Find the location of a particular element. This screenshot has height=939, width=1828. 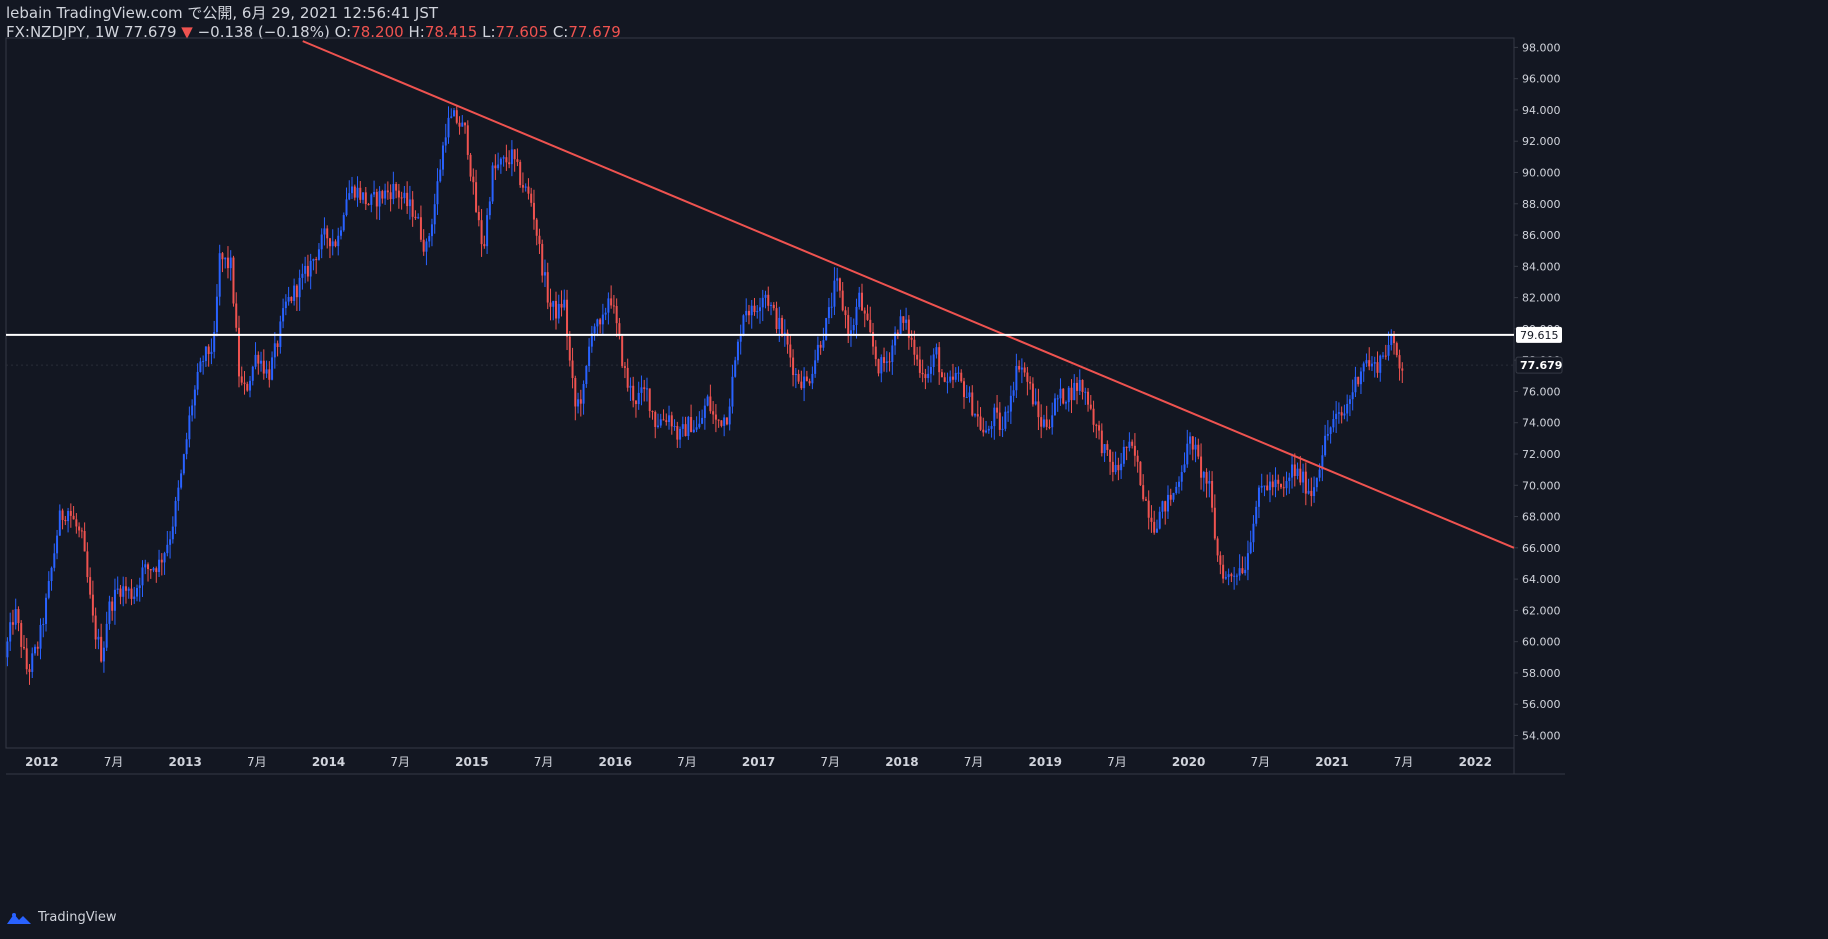

price-tick-label: 98.000 is located at coordinates (1541, 47).